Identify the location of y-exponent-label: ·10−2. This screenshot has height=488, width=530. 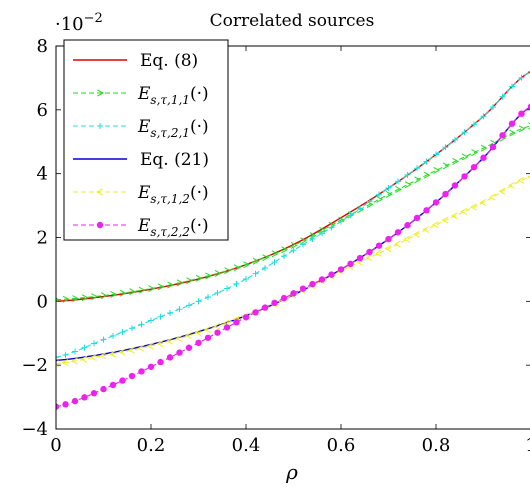
(79, 23).